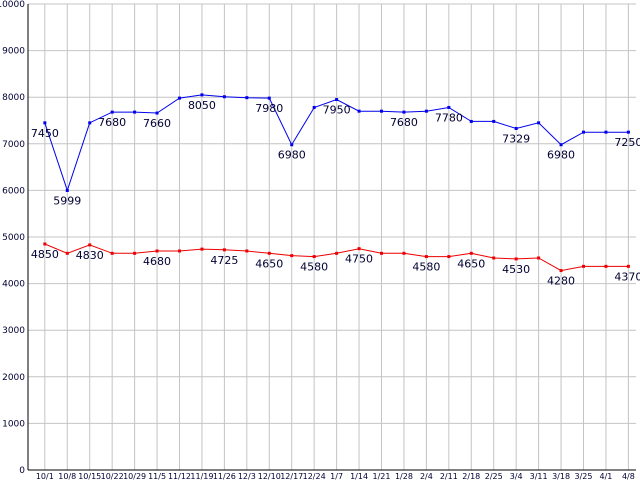  I want to click on data-label: 4650, so click(269, 263).